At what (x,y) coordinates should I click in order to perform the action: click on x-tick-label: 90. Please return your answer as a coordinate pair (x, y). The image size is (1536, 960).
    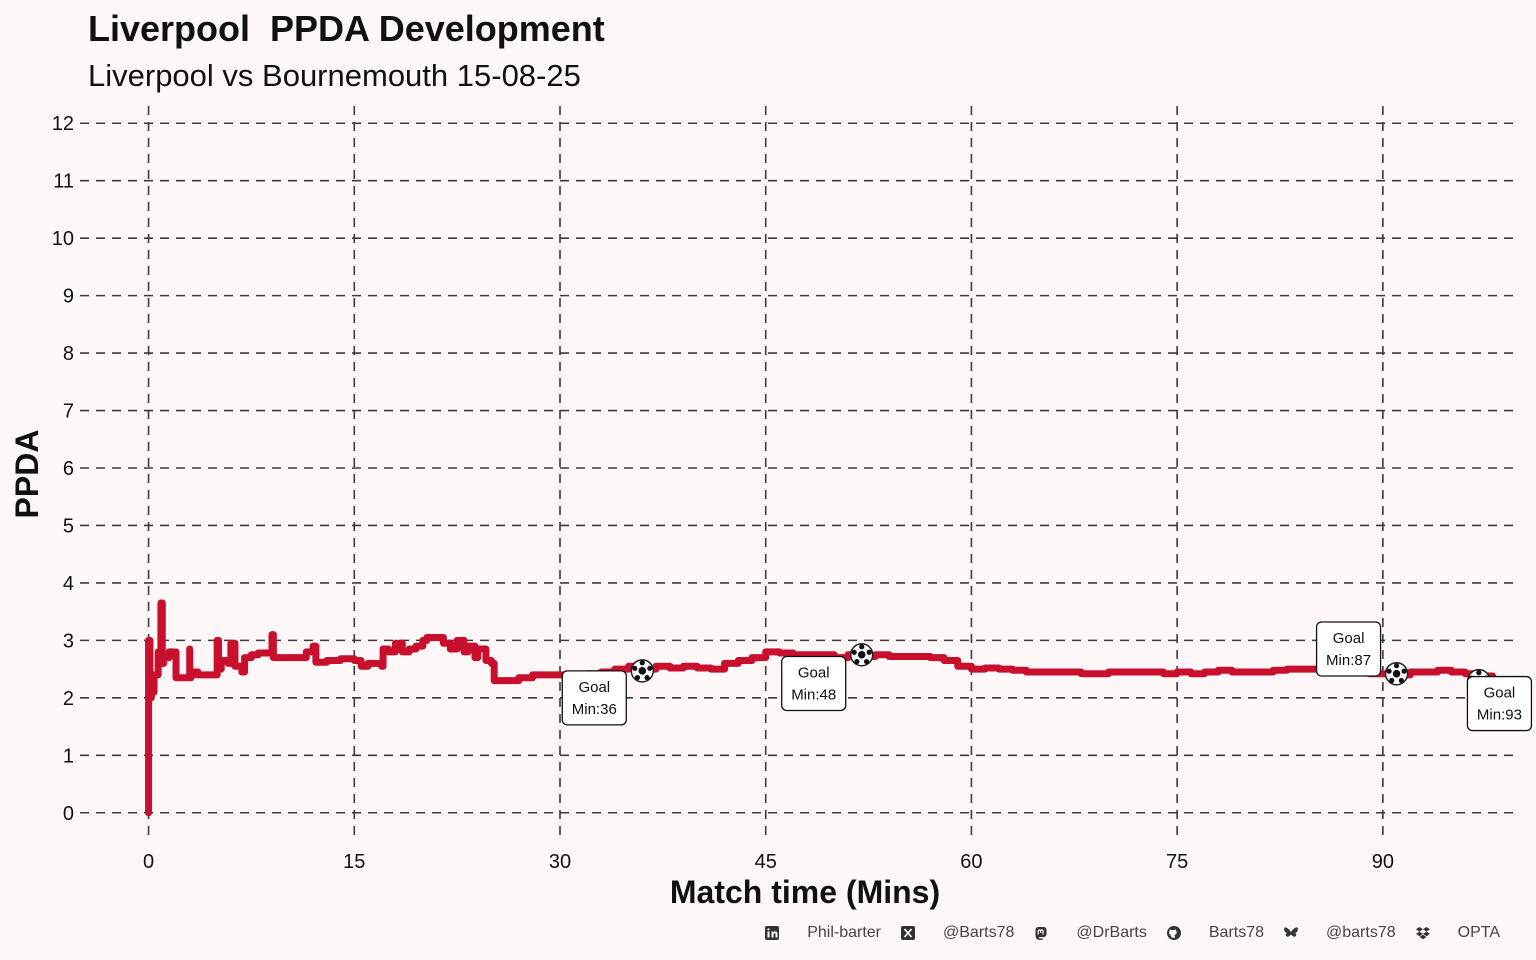
    Looking at the image, I should click on (1383, 862).